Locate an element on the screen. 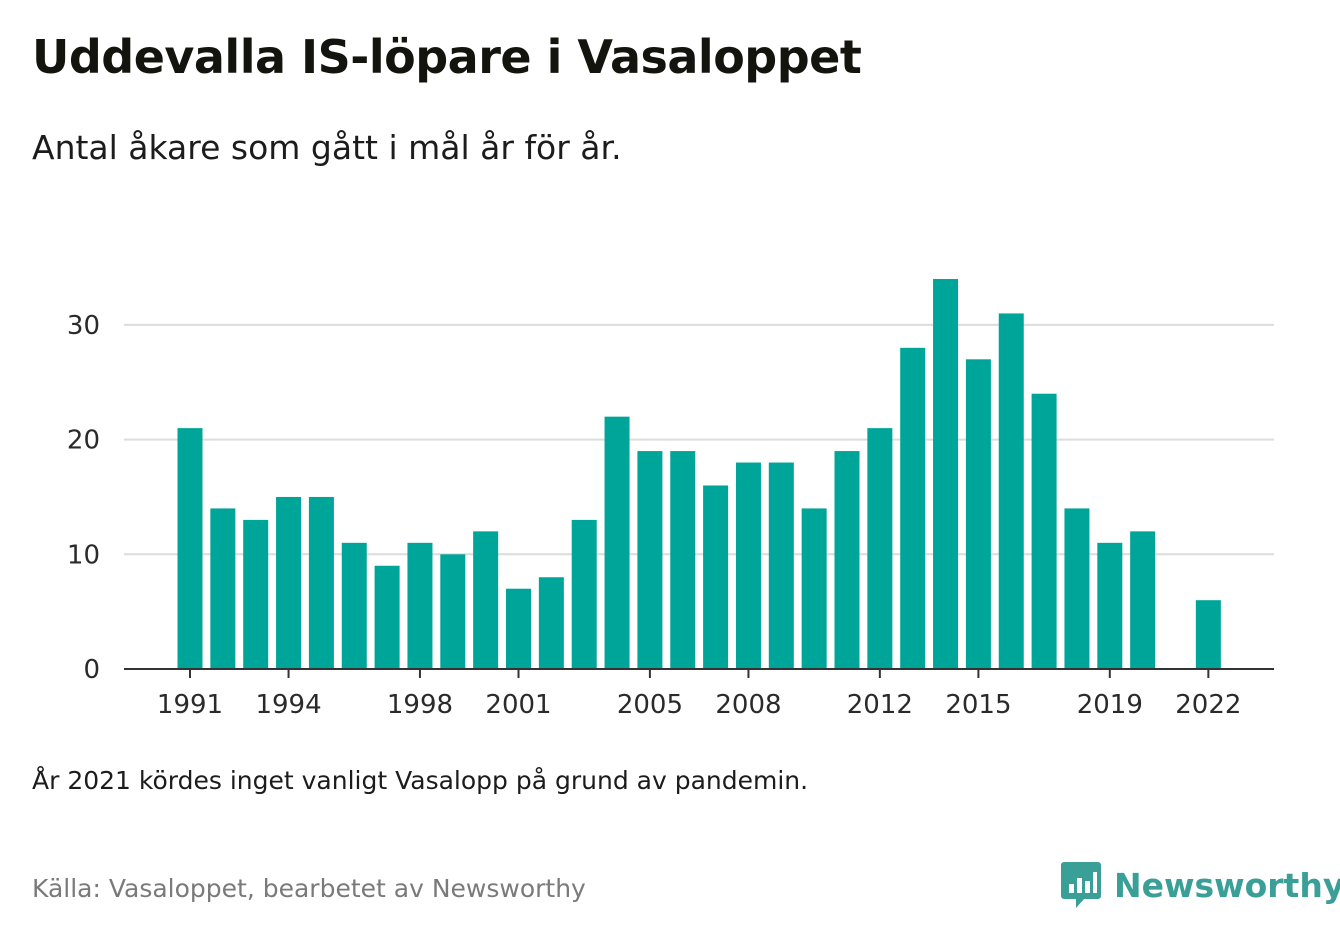 This screenshot has width=1340, height=940. x-tick-label: 2019 is located at coordinates (1110, 705).